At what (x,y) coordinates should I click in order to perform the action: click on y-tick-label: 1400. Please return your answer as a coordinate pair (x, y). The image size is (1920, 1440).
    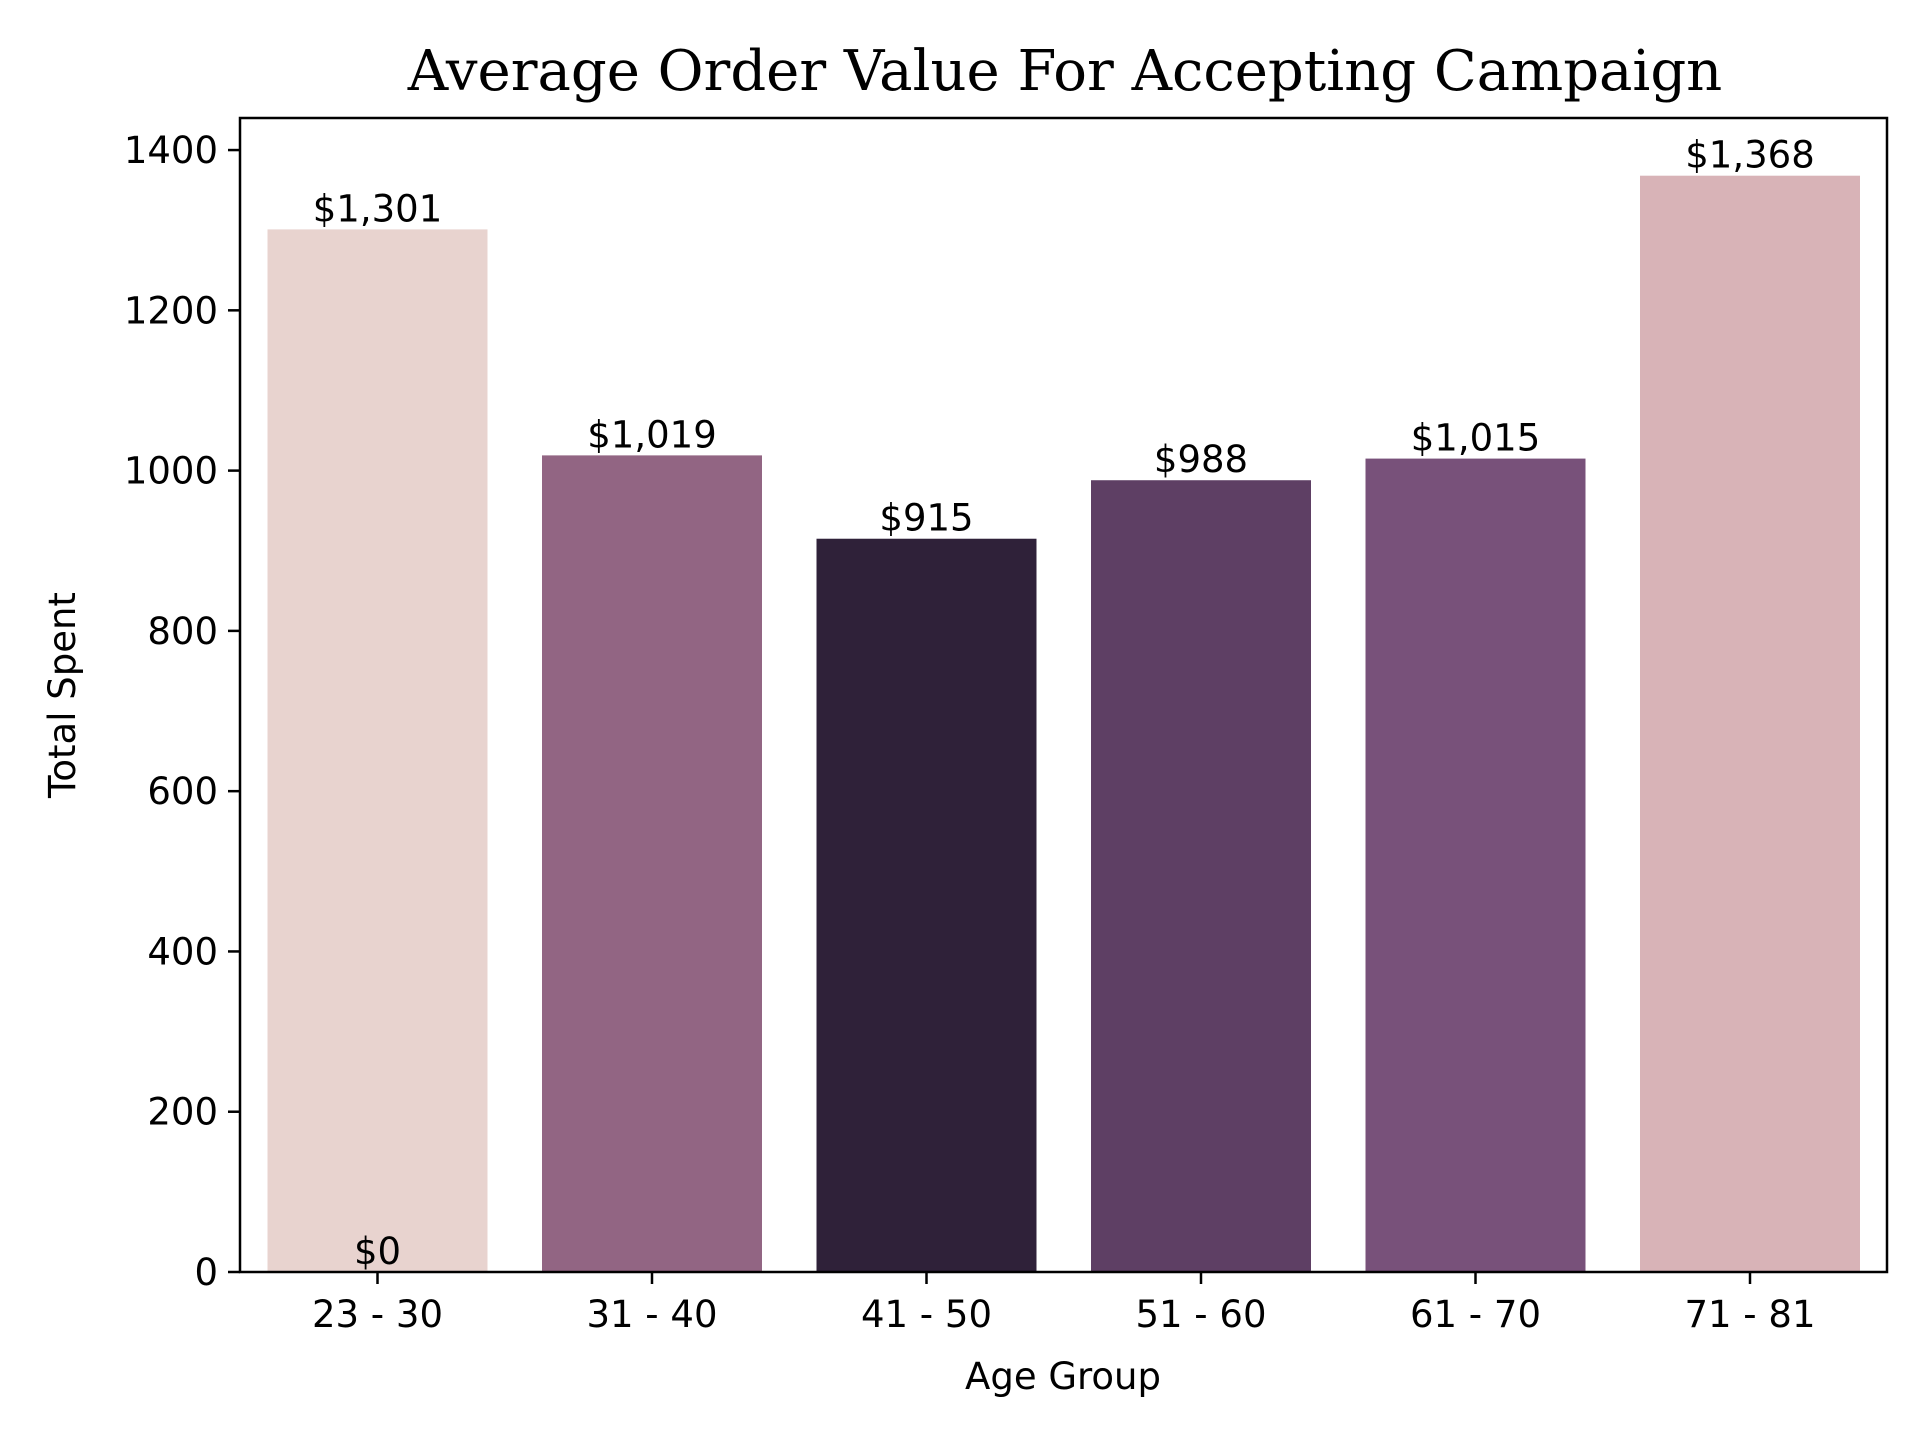
    Looking at the image, I should click on (171, 150).